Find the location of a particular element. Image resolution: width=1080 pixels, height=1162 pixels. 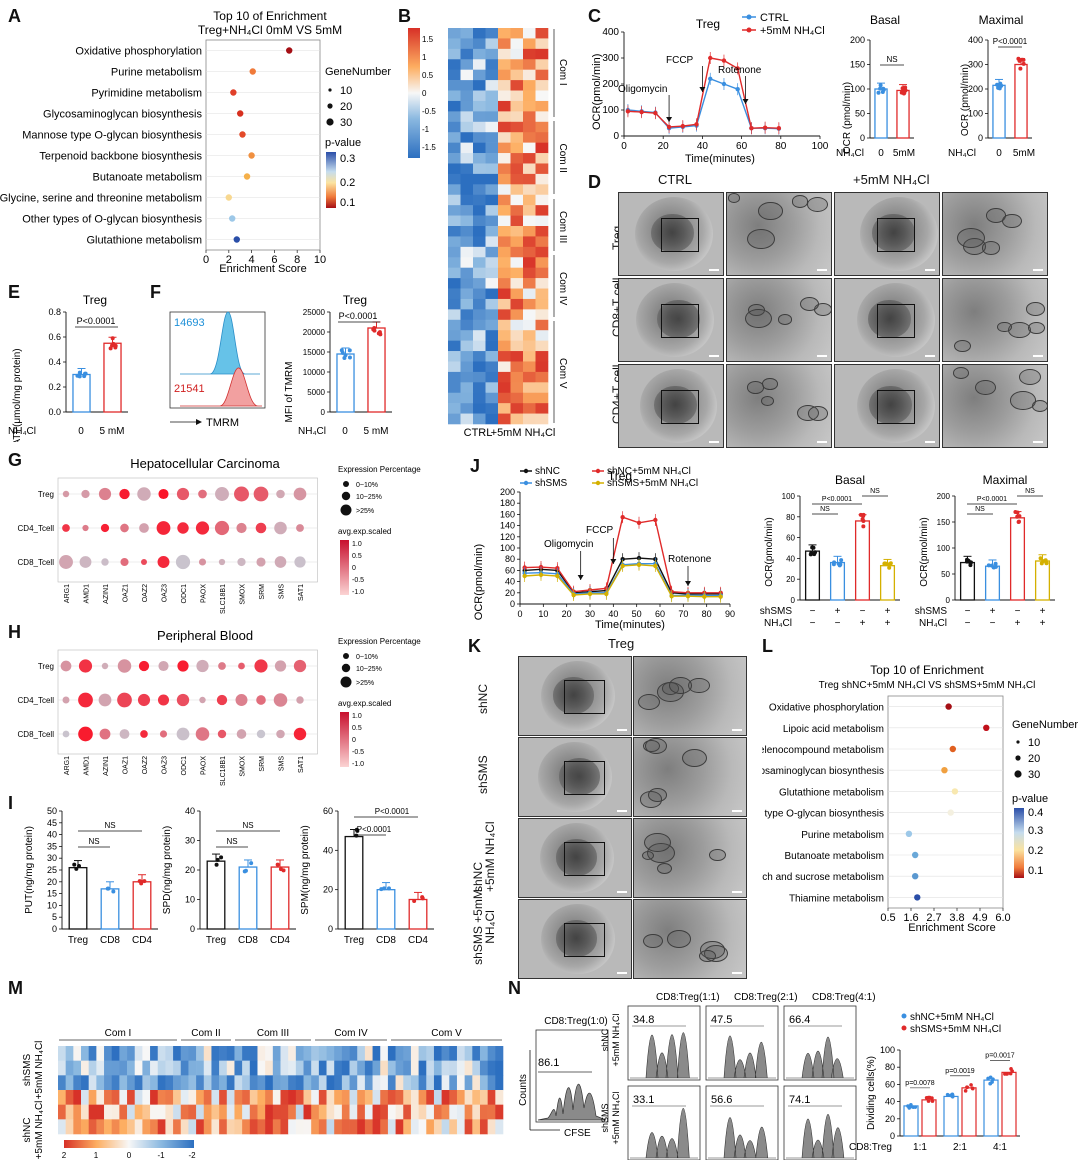

panel-n-hist-frame is located at coordinates (664, 1122).